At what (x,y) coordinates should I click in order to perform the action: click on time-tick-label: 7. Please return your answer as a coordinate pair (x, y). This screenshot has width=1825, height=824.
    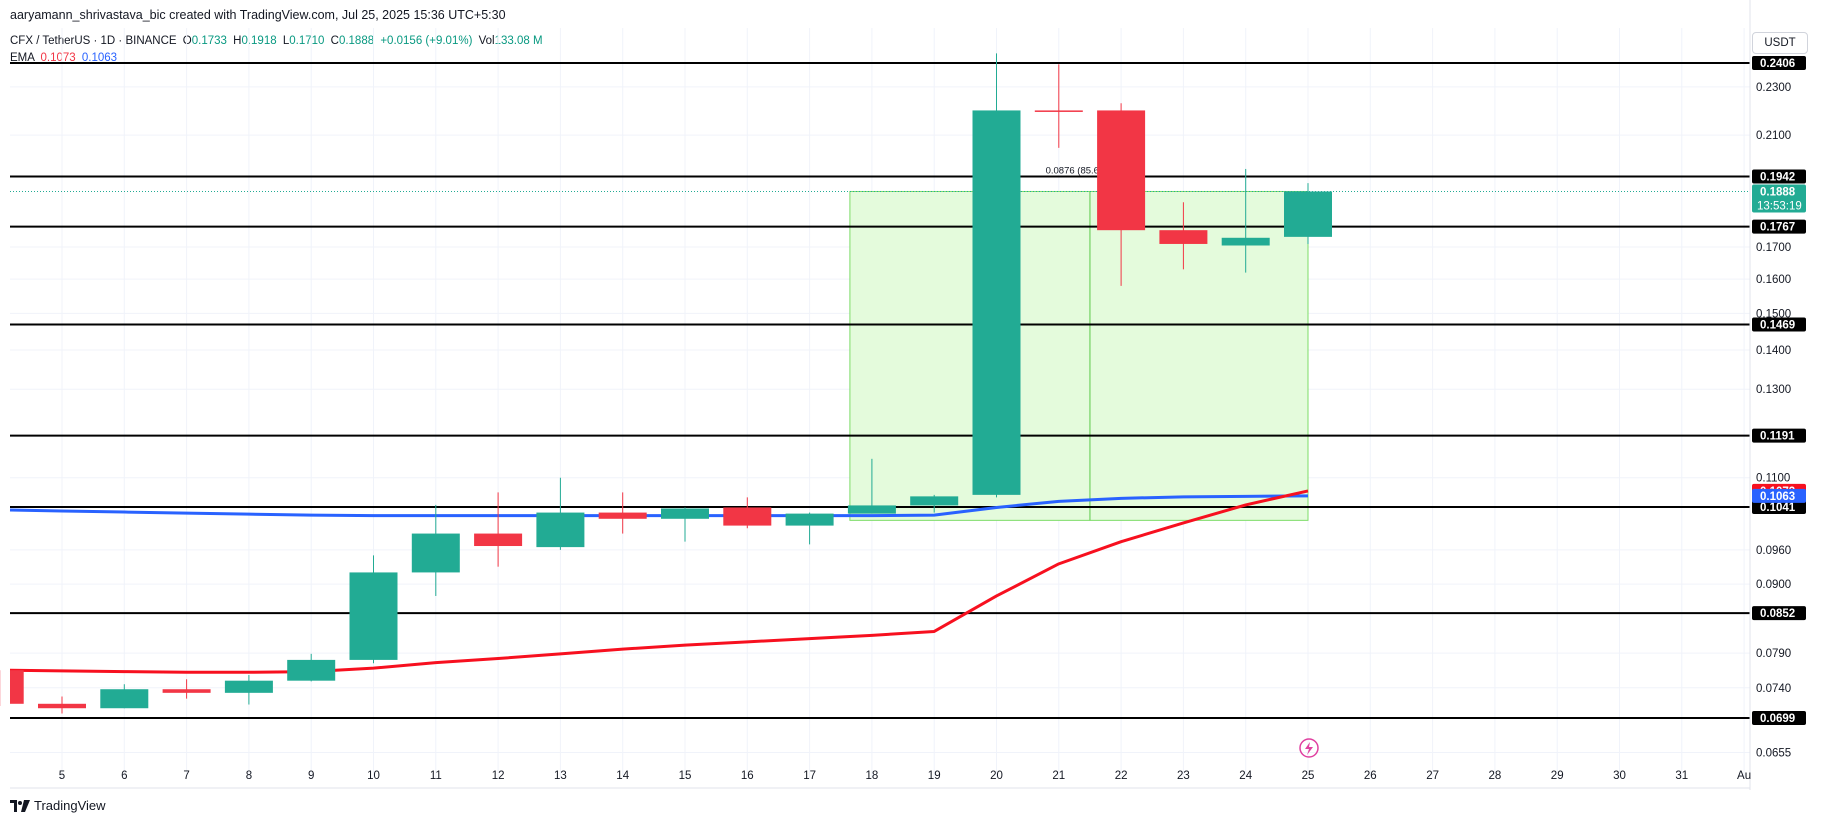
    Looking at the image, I should click on (186, 776).